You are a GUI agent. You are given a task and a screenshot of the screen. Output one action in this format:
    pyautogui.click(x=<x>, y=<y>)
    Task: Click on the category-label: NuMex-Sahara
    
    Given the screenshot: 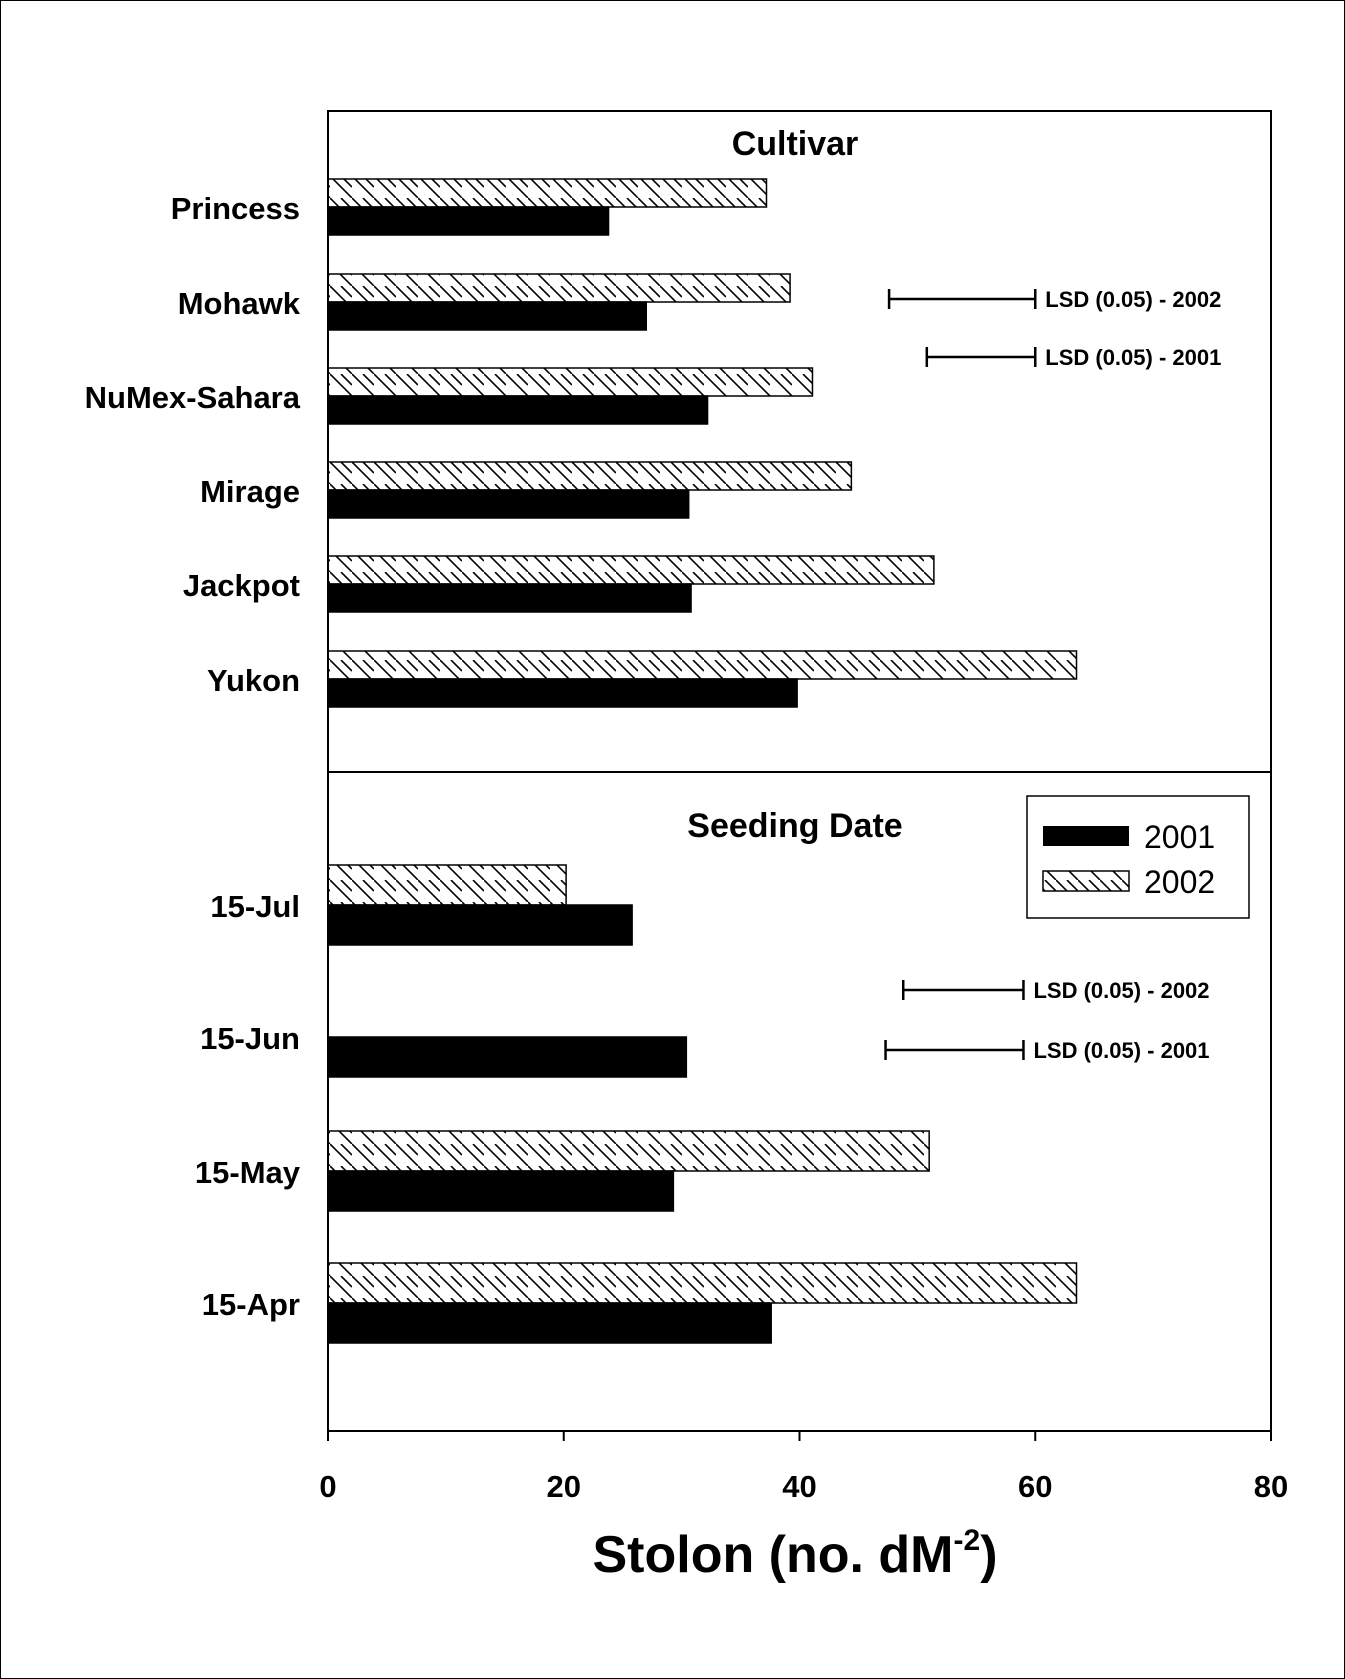 What is the action you would take?
    pyautogui.click(x=193, y=397)
    